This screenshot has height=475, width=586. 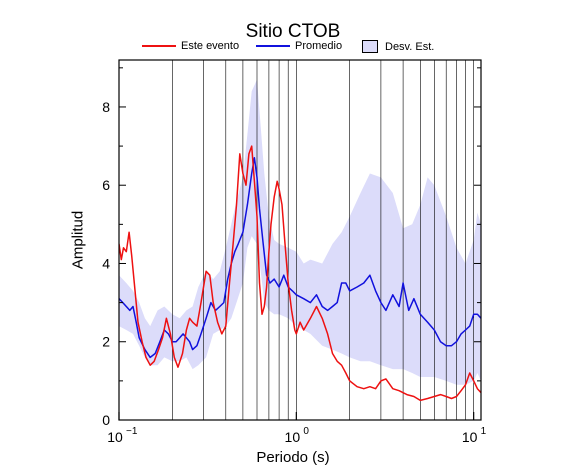 What do you see at coordinates (132, 431) in the screenshot?
I see `x-tick-exponent-0: −1` at bounding box center [132, 431].